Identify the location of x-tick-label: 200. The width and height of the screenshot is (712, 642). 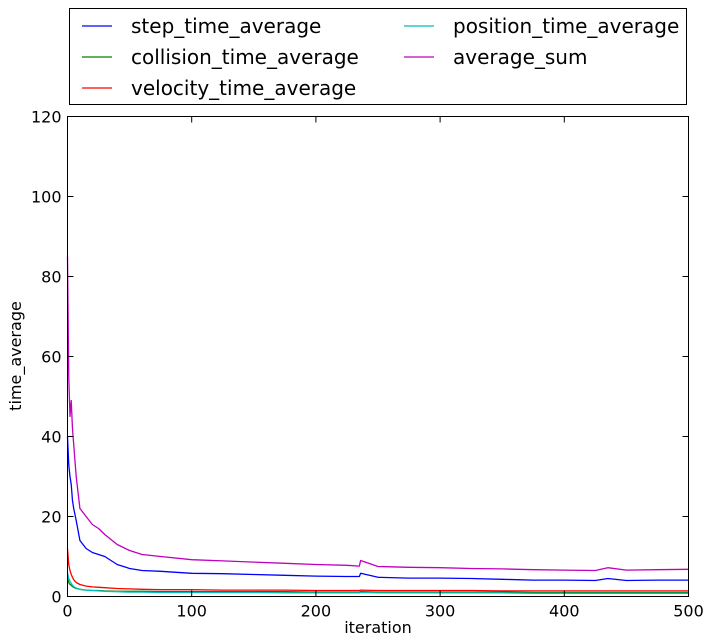
(316, 611).